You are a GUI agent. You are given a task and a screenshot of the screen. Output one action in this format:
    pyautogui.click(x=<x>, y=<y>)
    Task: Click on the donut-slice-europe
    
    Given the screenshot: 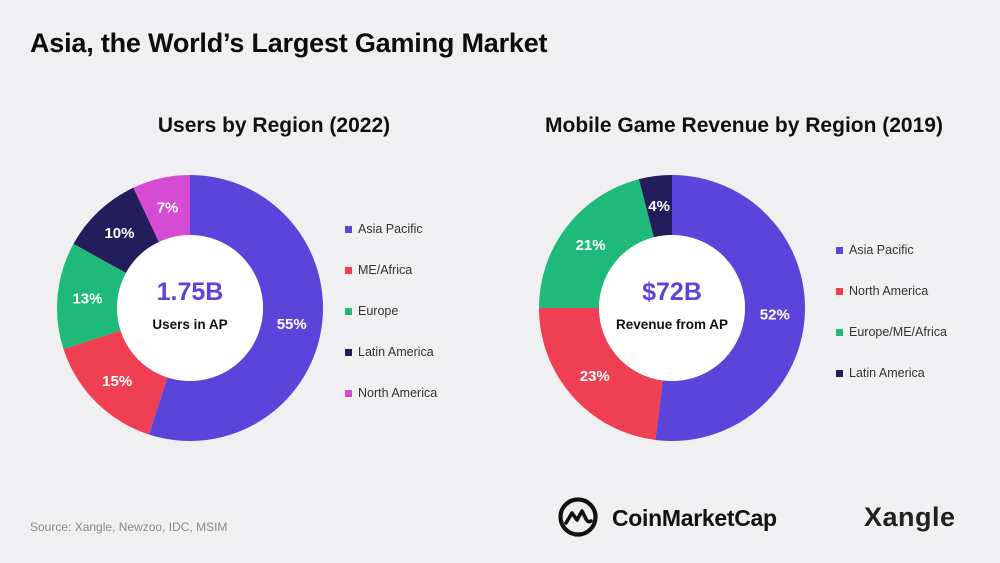 What is the action you would take?
    pyautogui.click(x=92, y=296)
    